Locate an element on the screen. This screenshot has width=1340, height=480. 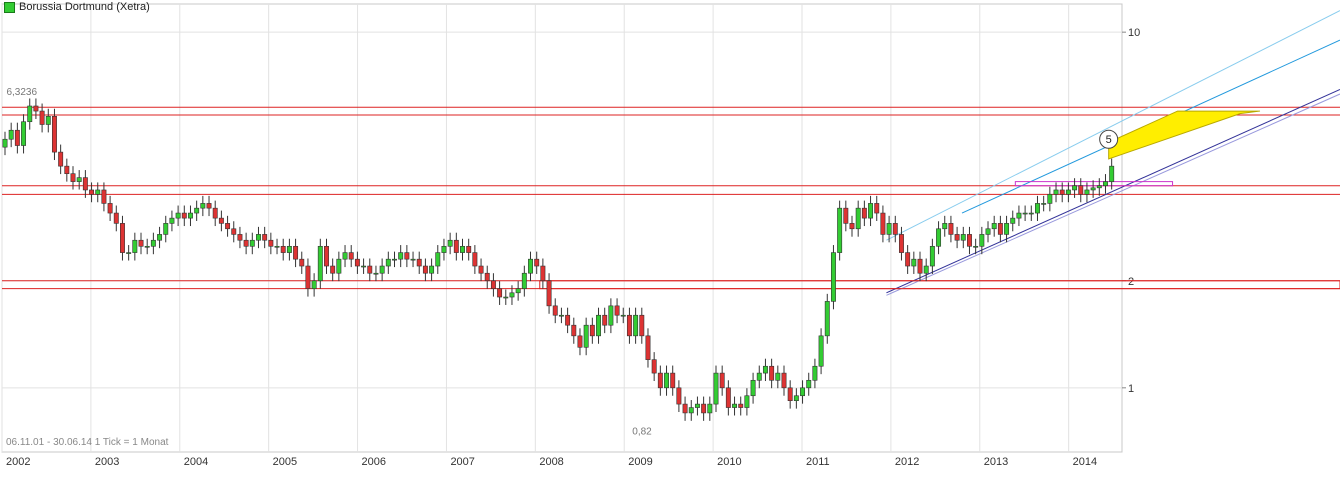
x-tick-label: 2005 is located at coordinates (285, 462).